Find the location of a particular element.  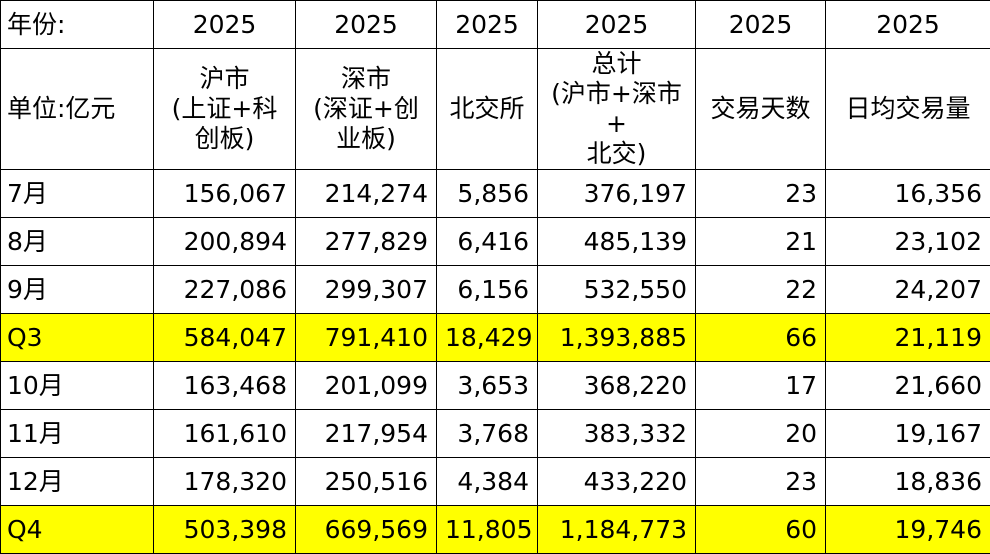

table-cell: 584,047 is located at coordinates (225, 338).